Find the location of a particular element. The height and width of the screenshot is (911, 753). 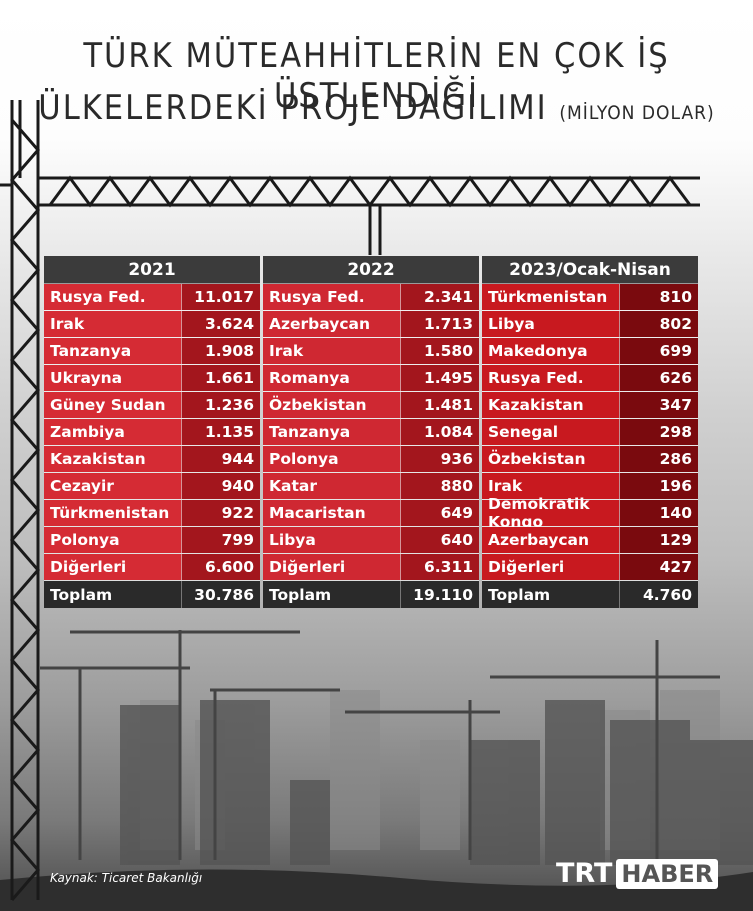

table-row: Makedonya 699 is located at coordinates (590, 351).